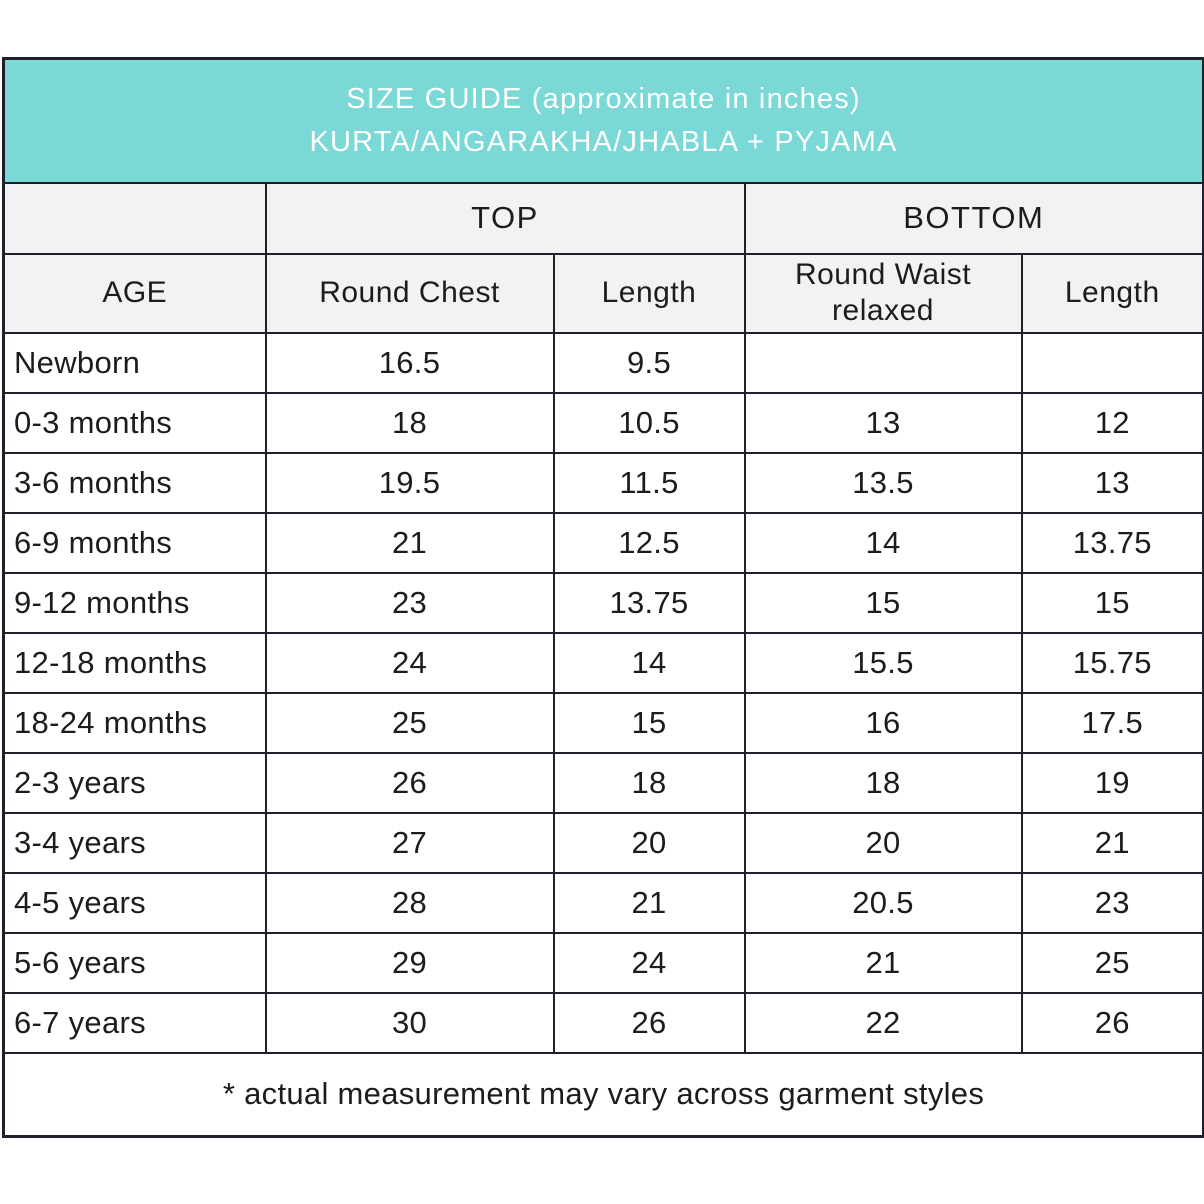  I want to click on round-chest-cell: 24, so click(409, 662).